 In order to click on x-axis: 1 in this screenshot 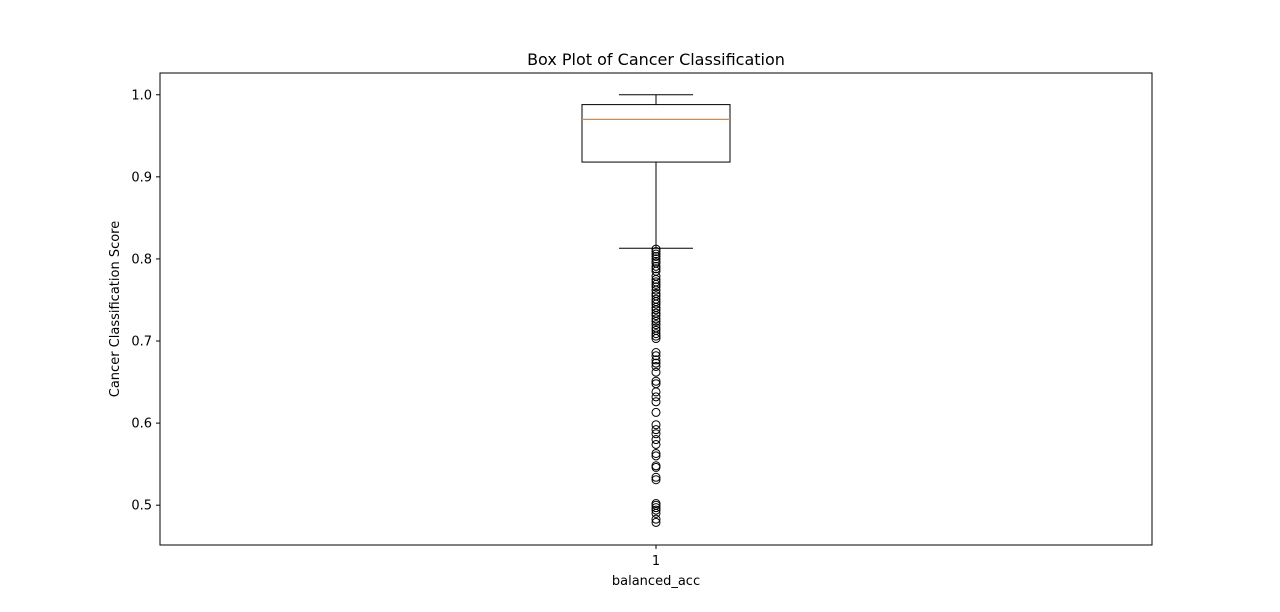, I will do `click(656, 557)`.